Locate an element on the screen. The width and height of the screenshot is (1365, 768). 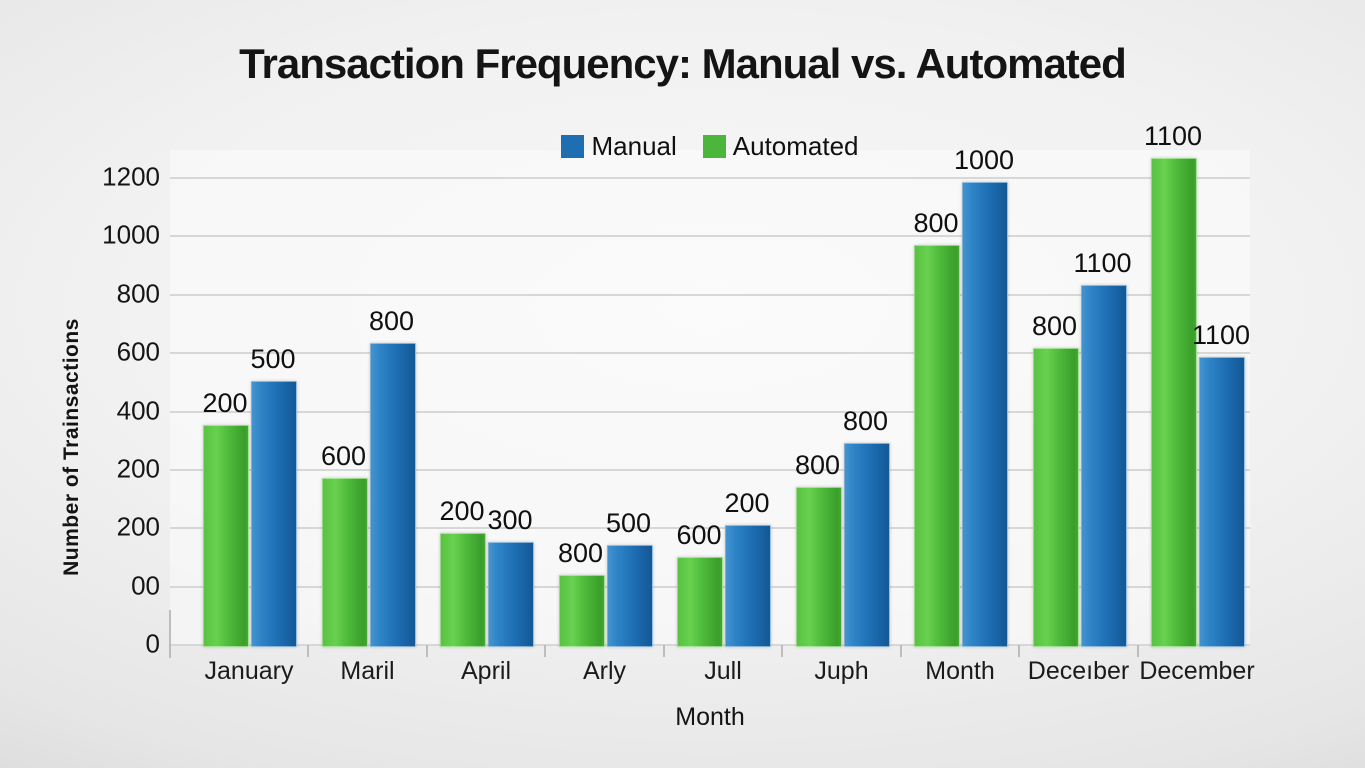
x-axis-title: Month is located at coordinates (710, 717).